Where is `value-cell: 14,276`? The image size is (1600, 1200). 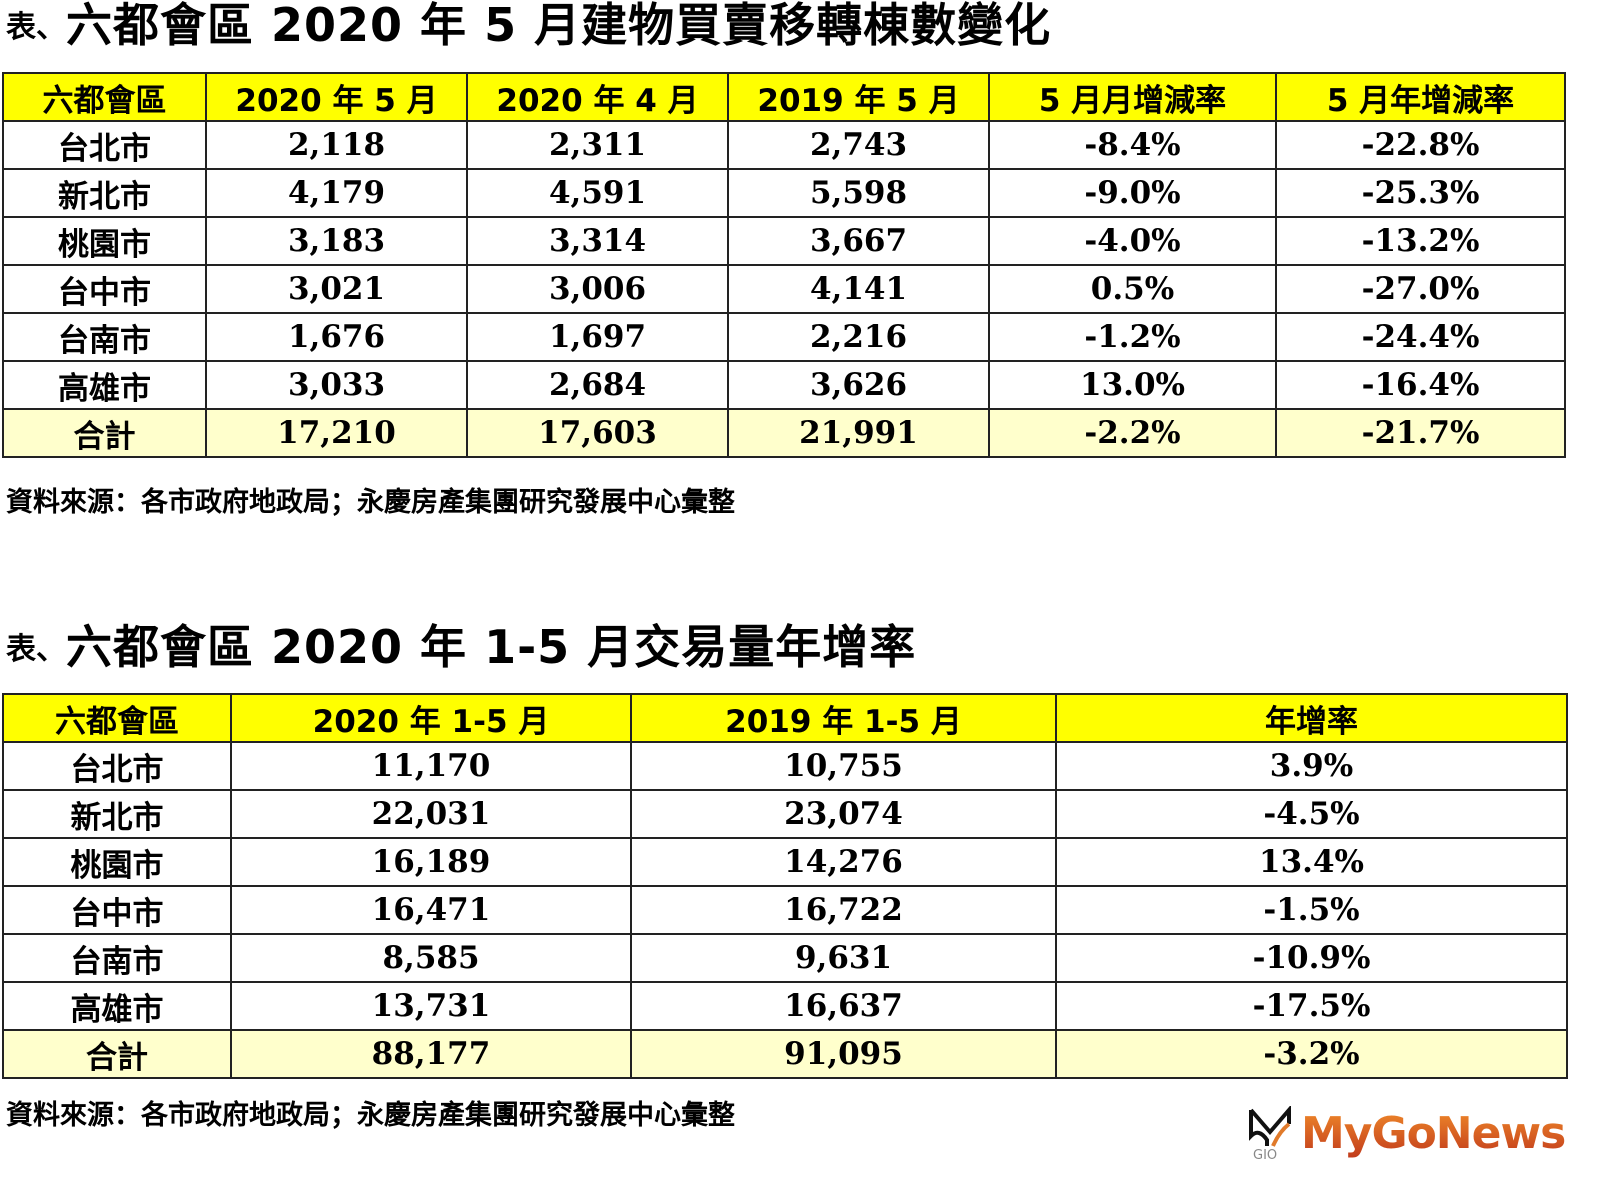 value-cell: 14,276 is located at coordinates (843, 862).